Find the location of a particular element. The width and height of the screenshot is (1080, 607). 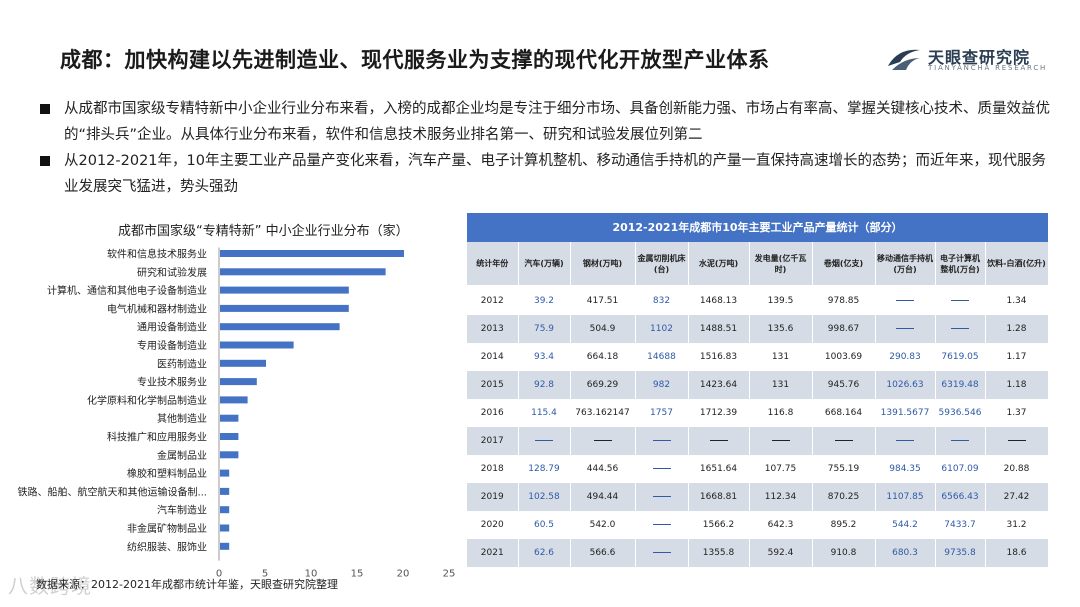

chart-title: 成都市国家级“专精特新” 中小企业行业分布（家） is located at coordinates (263, 231).